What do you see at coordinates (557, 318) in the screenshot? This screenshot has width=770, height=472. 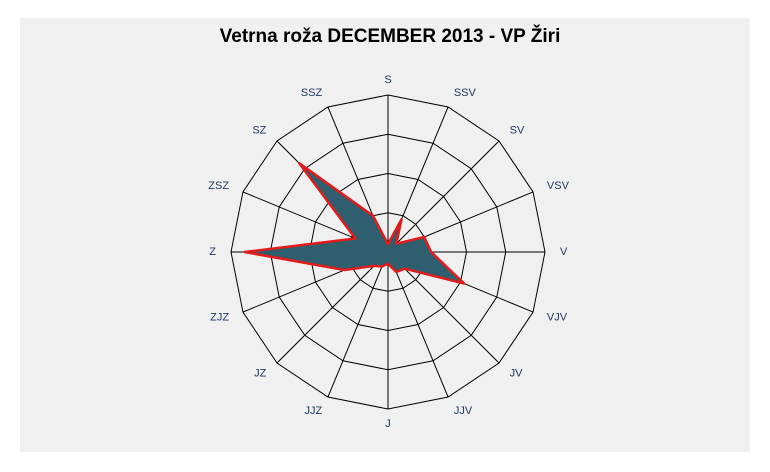 I see `category-label: VJV` at bounding box center [557, 318].